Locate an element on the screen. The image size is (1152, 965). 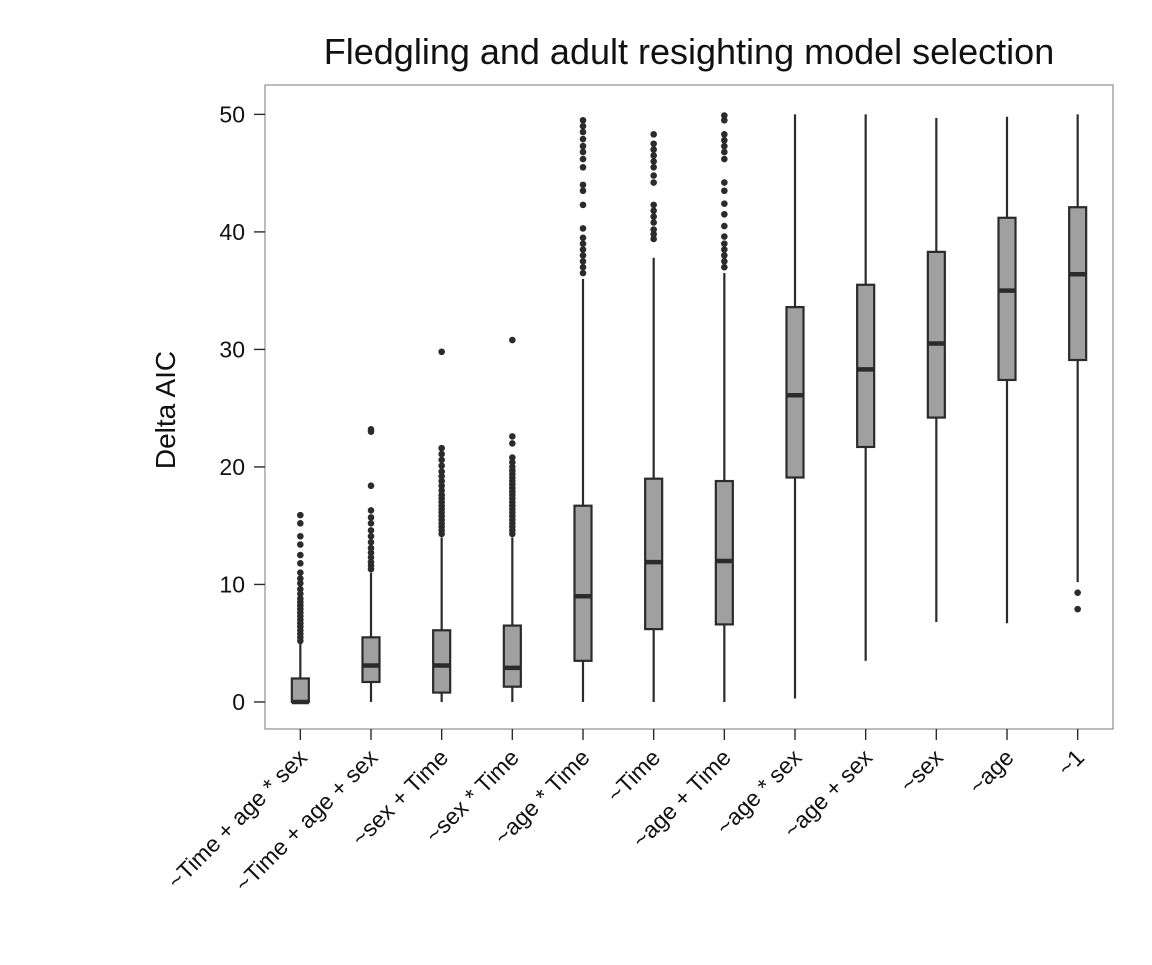
y-axis: 0 10 20 30 40 50 is located at coordinates (242, 408).